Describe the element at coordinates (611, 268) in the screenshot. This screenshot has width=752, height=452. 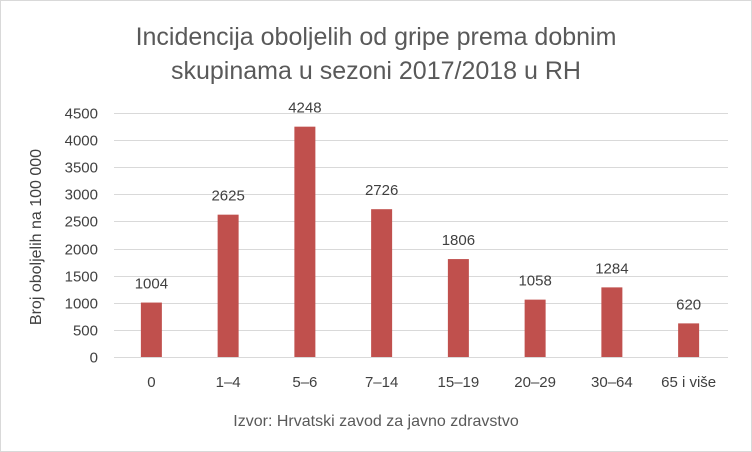
I see `data-label-6: 1284` at that location.